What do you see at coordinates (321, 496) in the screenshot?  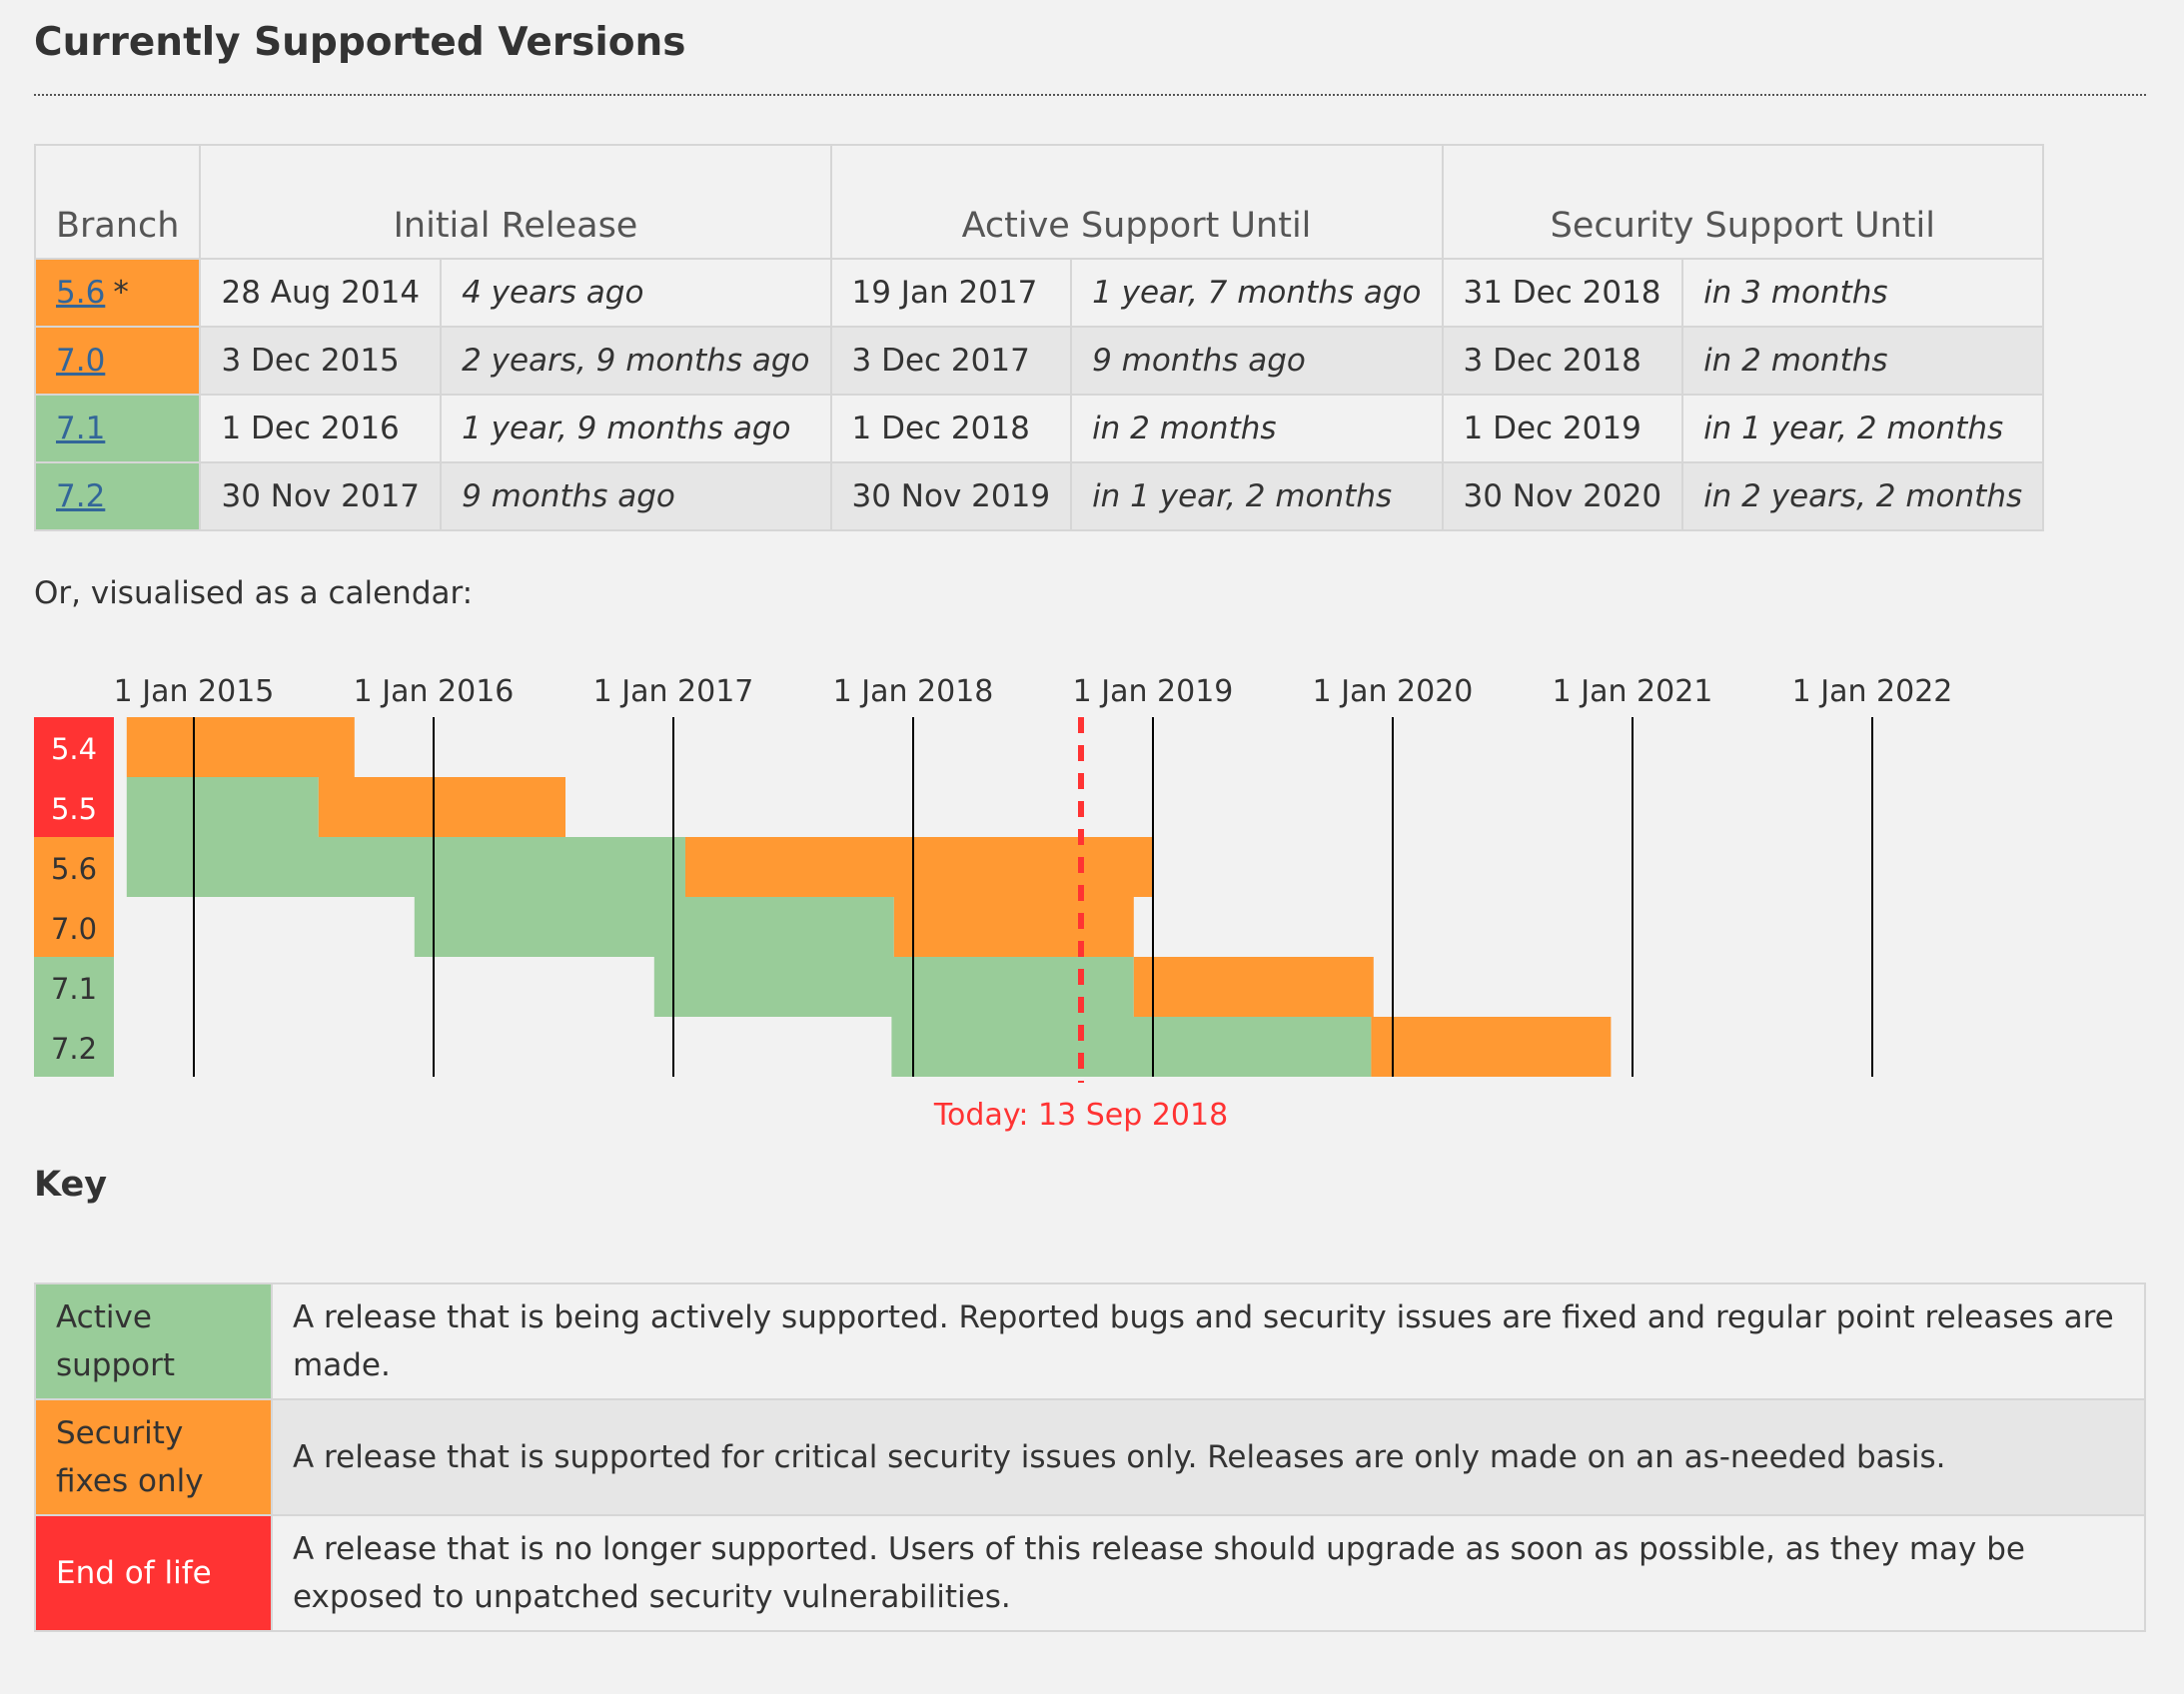 I see `initial-date: 30 Nov 2017` at bounding box center [321, 496].